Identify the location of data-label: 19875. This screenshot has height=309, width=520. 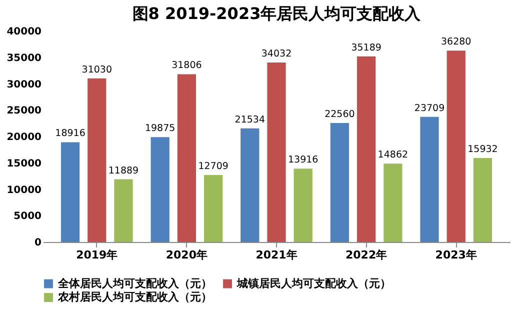
(160, 128).